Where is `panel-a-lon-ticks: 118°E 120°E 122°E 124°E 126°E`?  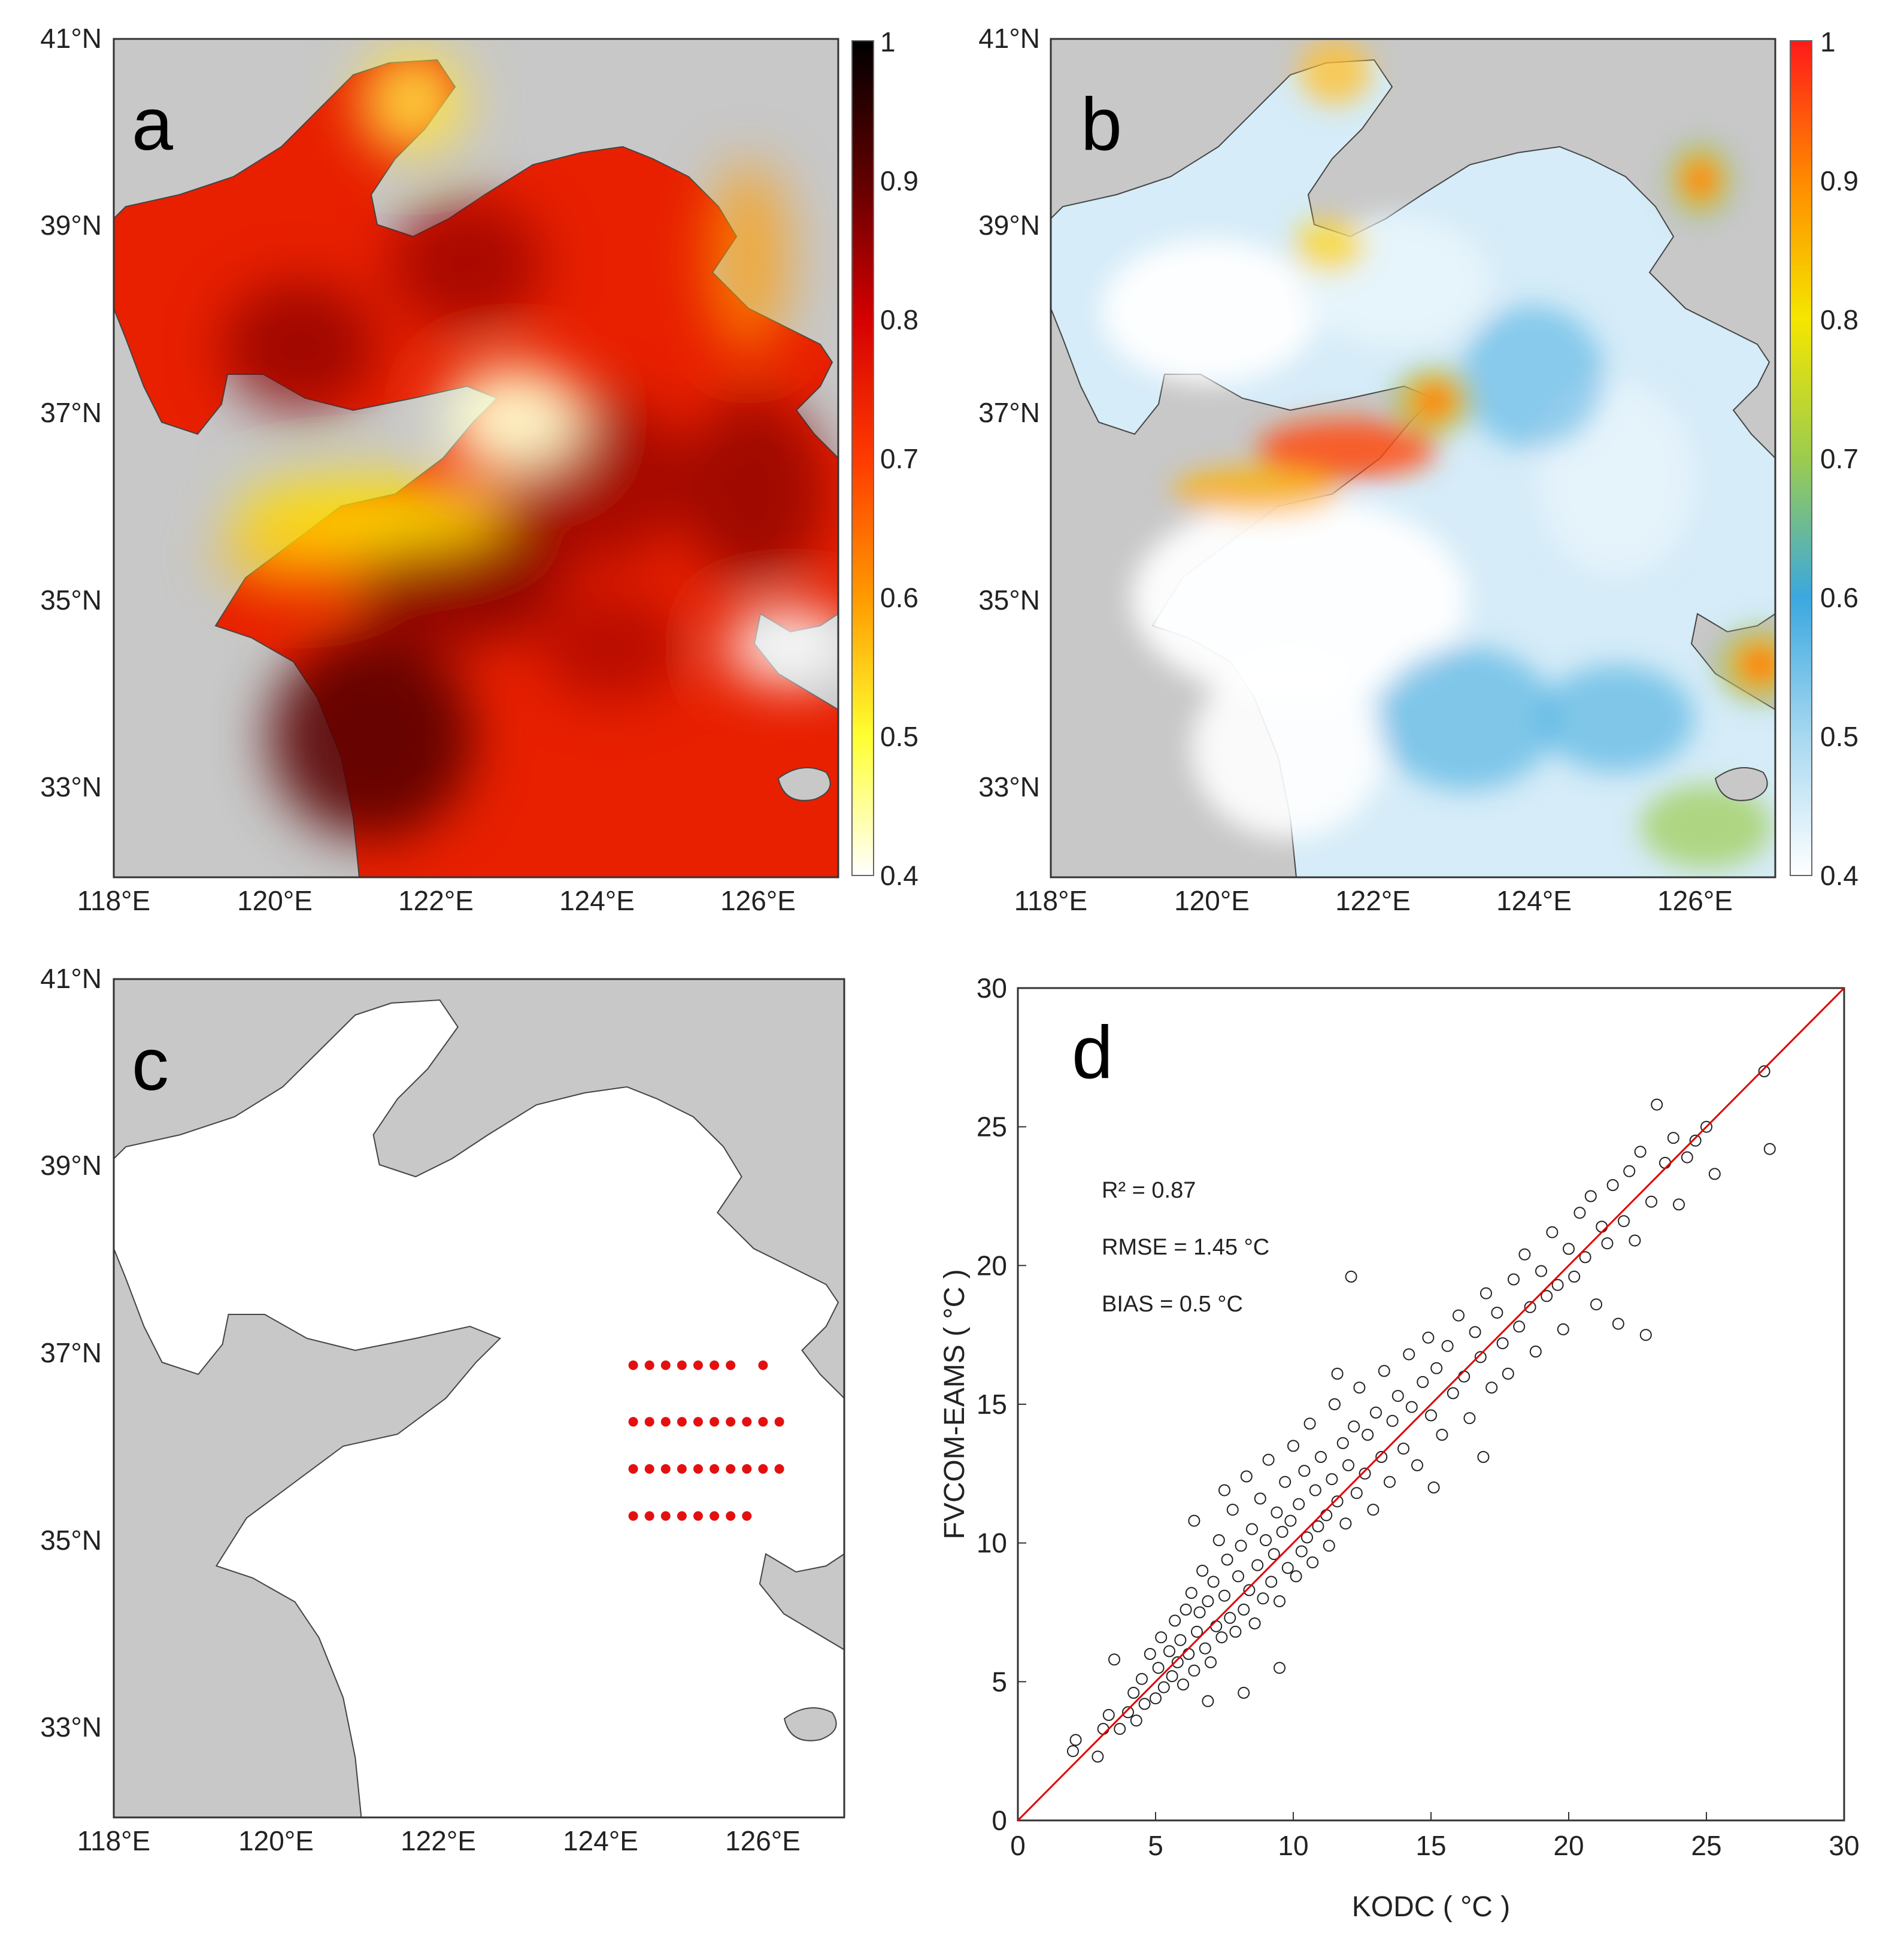 panel-a-lon-ticks: 118°E 120°E 122°E 124°E 126°E is located at coordinates (436, 901).